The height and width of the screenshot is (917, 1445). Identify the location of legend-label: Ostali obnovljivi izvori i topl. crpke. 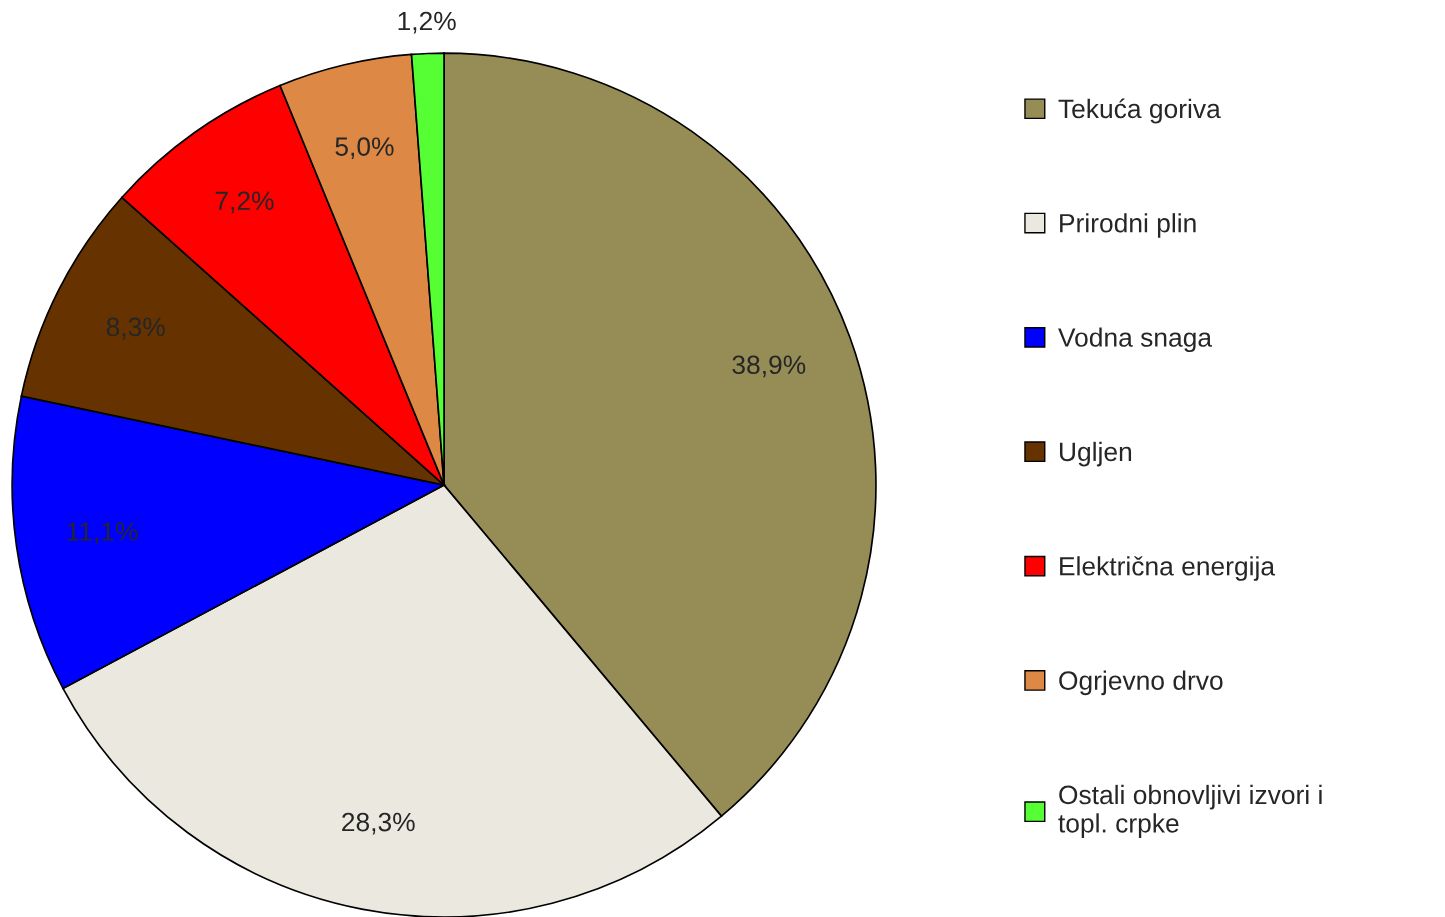
(1190, 811).